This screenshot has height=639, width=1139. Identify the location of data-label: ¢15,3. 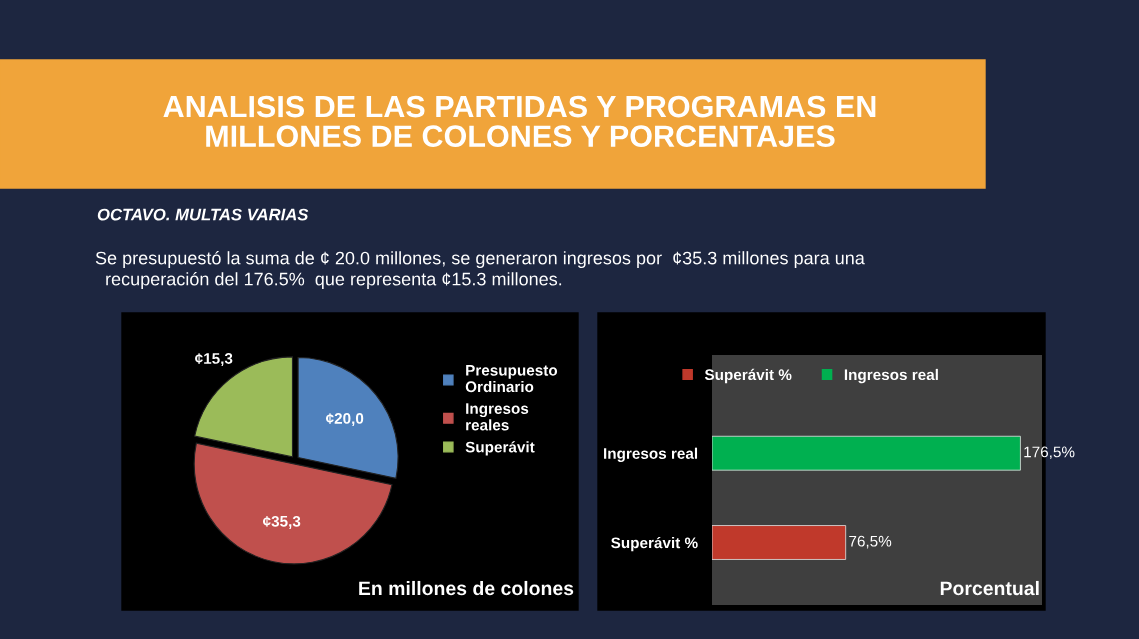
(214, 360).